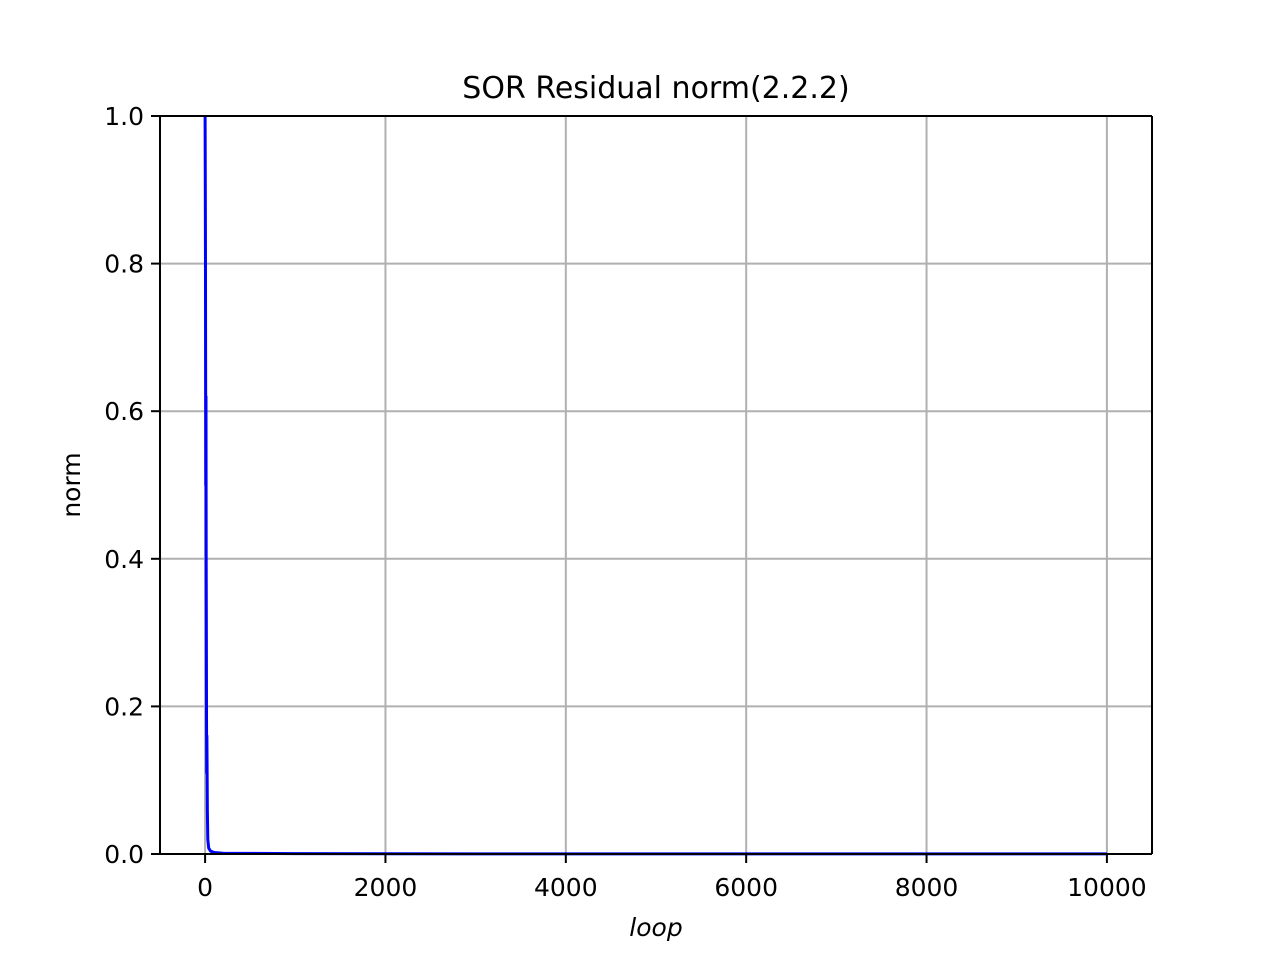 The image size is (1280, 960). I want to click on y-tick-label: 1.0, so click(124, 116).